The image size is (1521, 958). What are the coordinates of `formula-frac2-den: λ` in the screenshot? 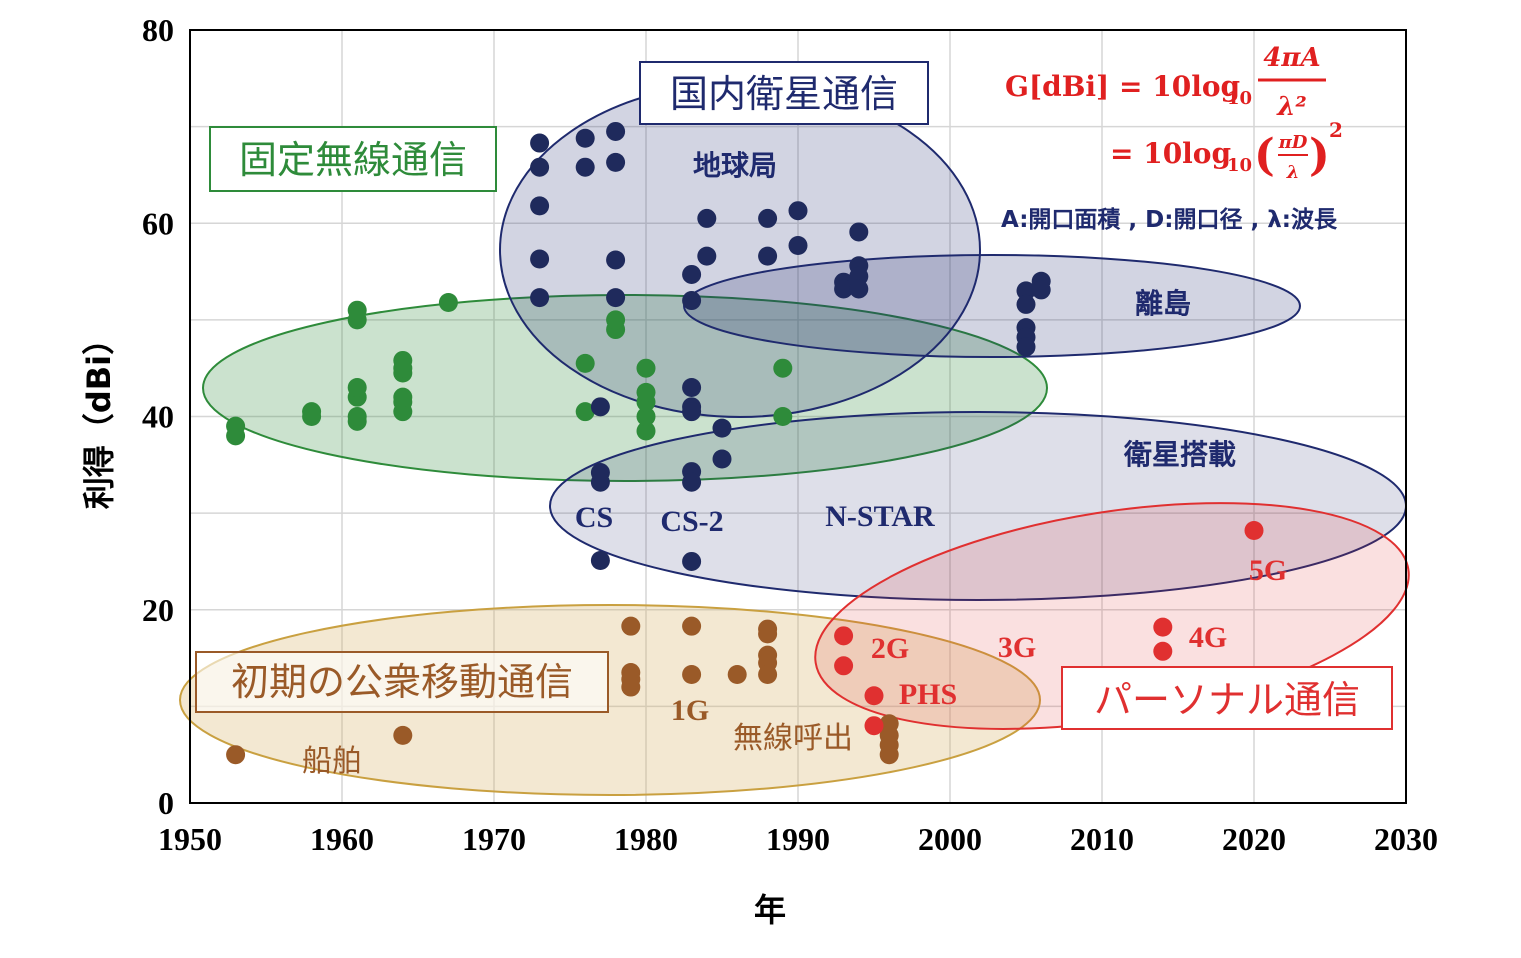 It's located at (1293, 172).